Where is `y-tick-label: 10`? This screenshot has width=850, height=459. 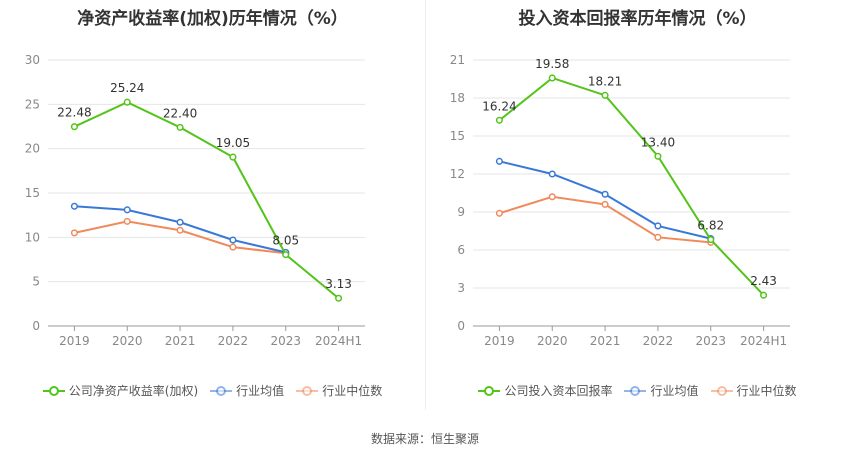 y-tick-label: 10 is located at coordinates (32, 237).